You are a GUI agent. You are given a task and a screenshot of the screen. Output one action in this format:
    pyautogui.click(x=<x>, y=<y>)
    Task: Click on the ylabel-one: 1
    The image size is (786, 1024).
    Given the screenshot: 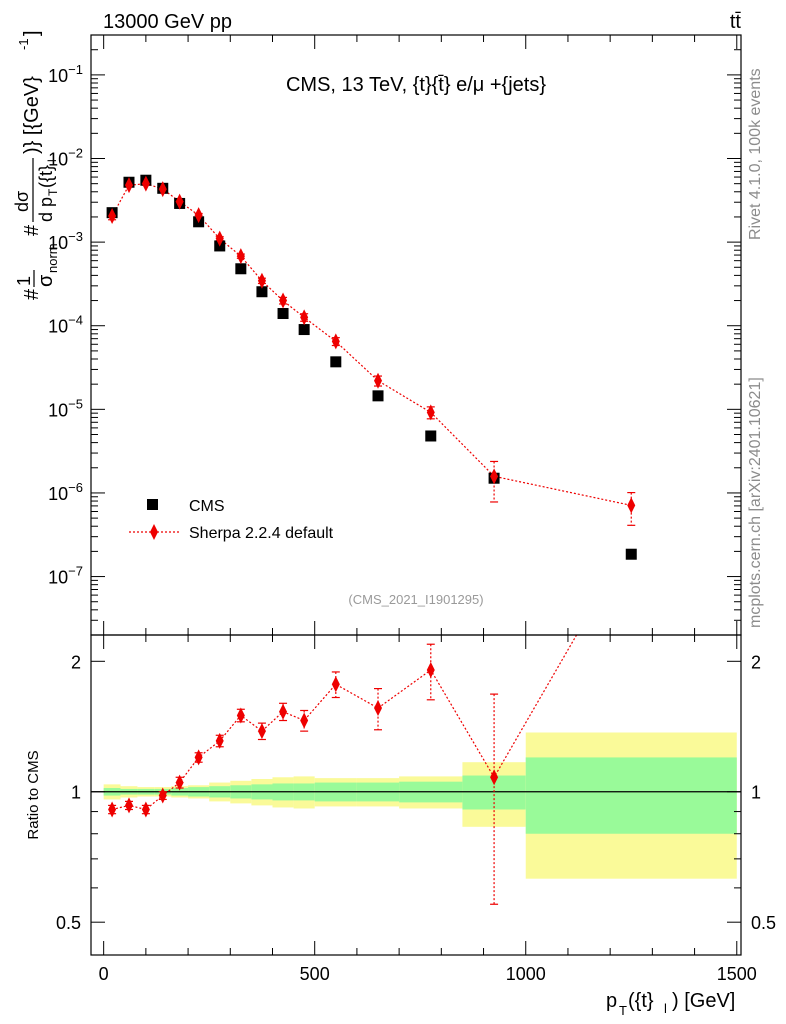 What is the action you would take?
    pyautogui.click(x=24, y=281)
    